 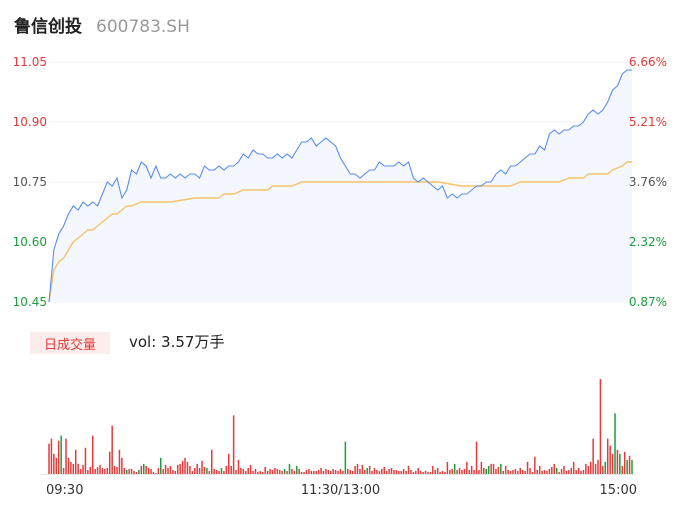 What do you see at coordinates (70, 343) in the screenshot?
I see `daily-volume-tab: 日成交量` at bounding box center [70, 343].